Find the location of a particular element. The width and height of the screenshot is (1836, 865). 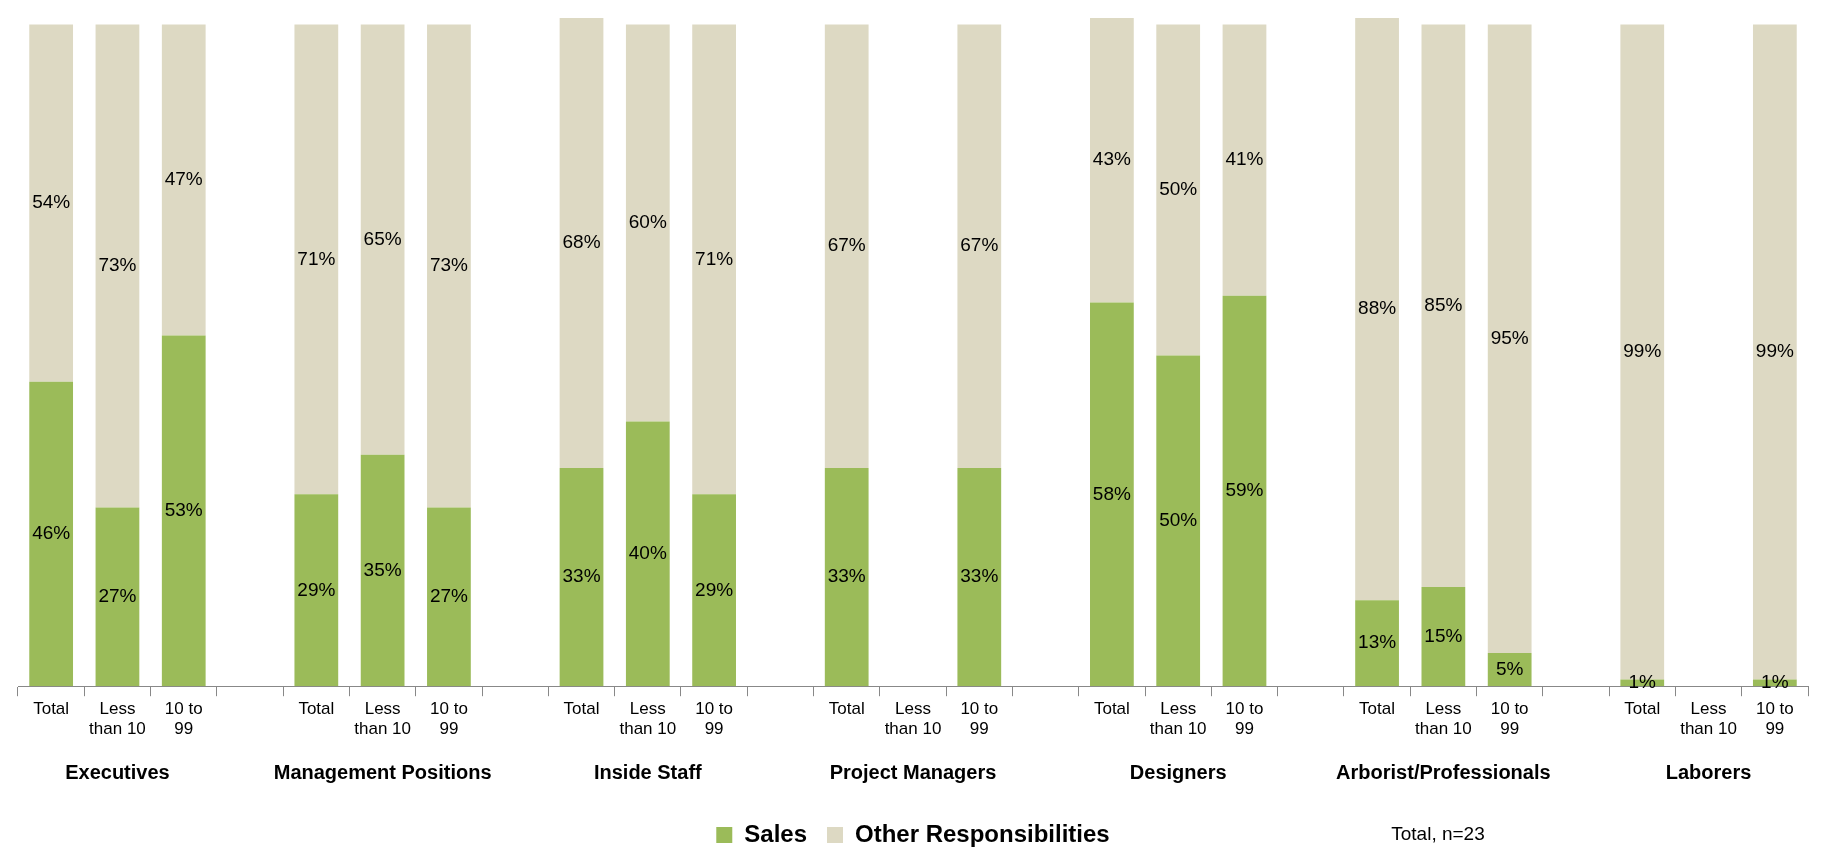

data-label: 40% is located at coordinates (647, 553).